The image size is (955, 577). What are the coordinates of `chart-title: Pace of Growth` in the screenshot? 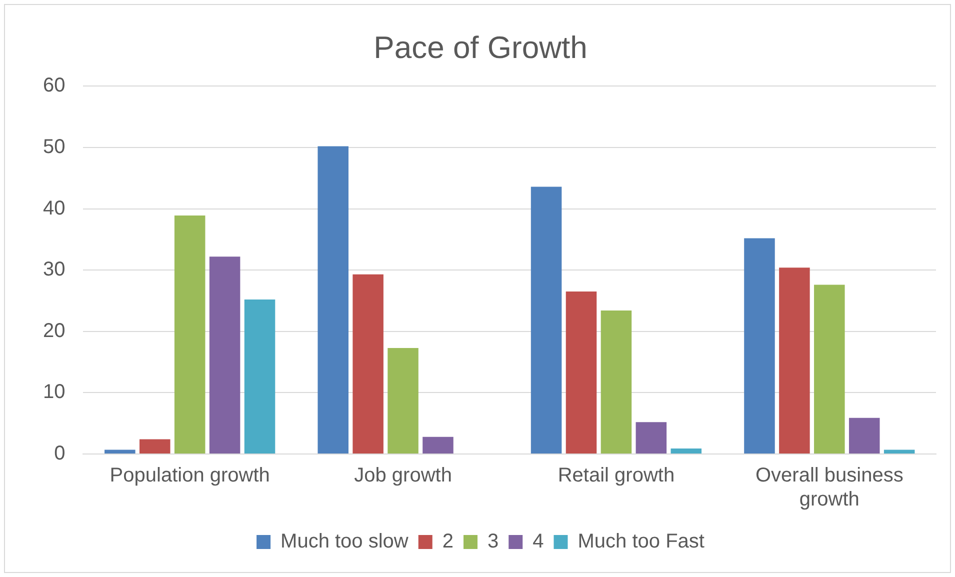 It's located at (481, 48).